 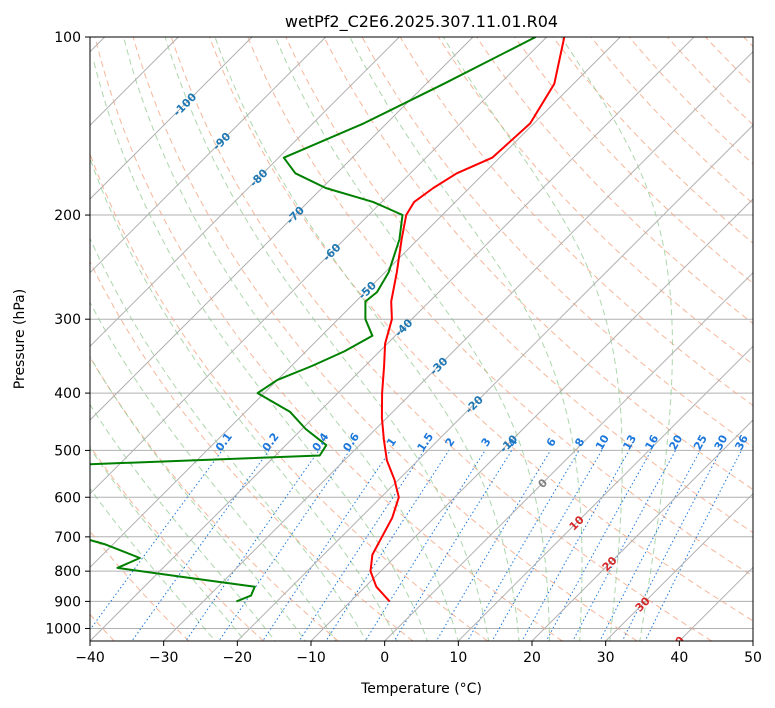 I want to click on y-tick-label: 200, so click(x=67, y=216).